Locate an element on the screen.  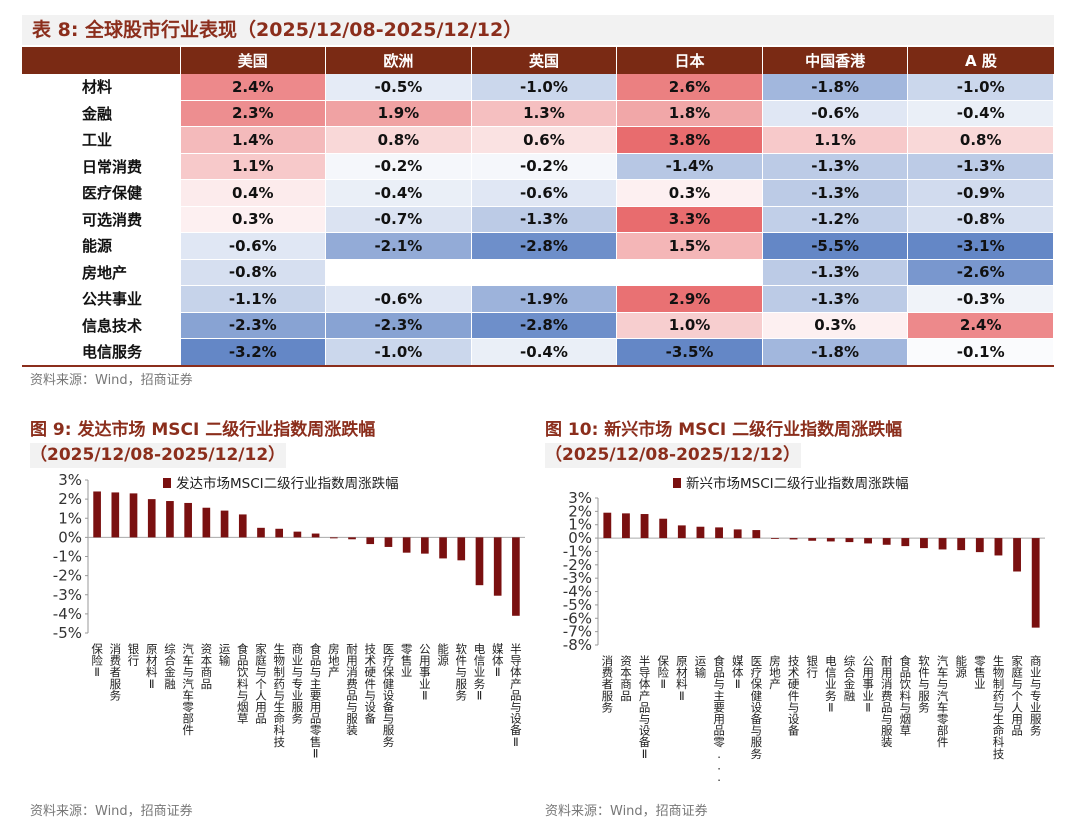
x-tick-char: 医 is located at coordinates (389, 649).